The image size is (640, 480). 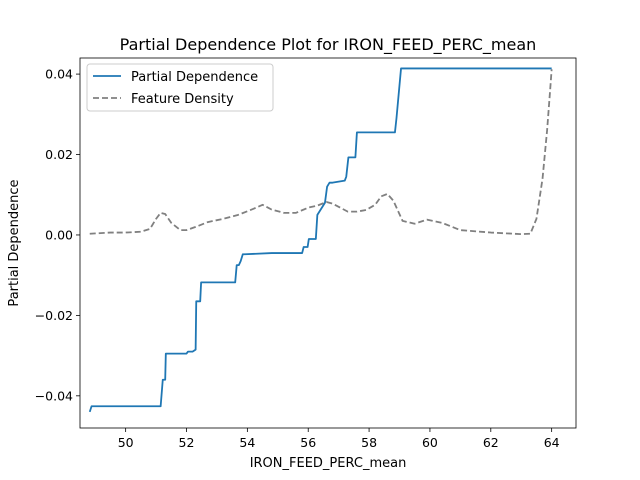 What do you see at coordinates (126, 442) in the screenshot?
I see `x-tick-label: 50` at bounding box center [126, 442].